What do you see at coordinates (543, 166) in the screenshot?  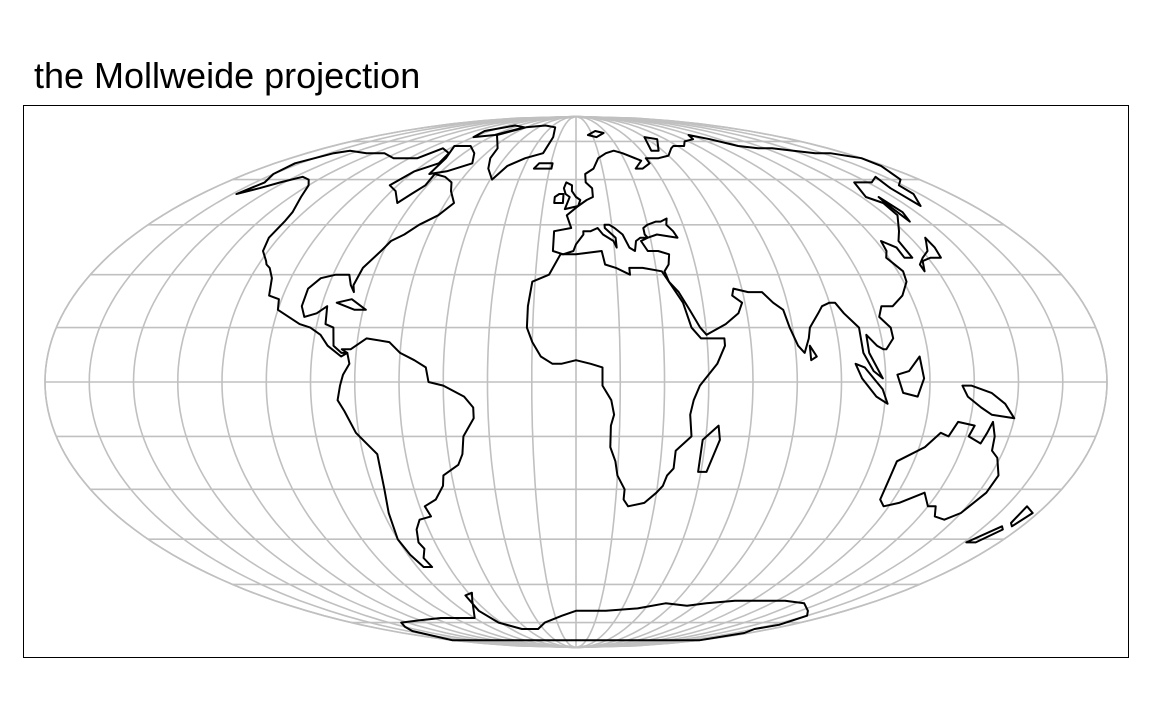 I see `landmass-iceland` at bounding box center [543, 166].